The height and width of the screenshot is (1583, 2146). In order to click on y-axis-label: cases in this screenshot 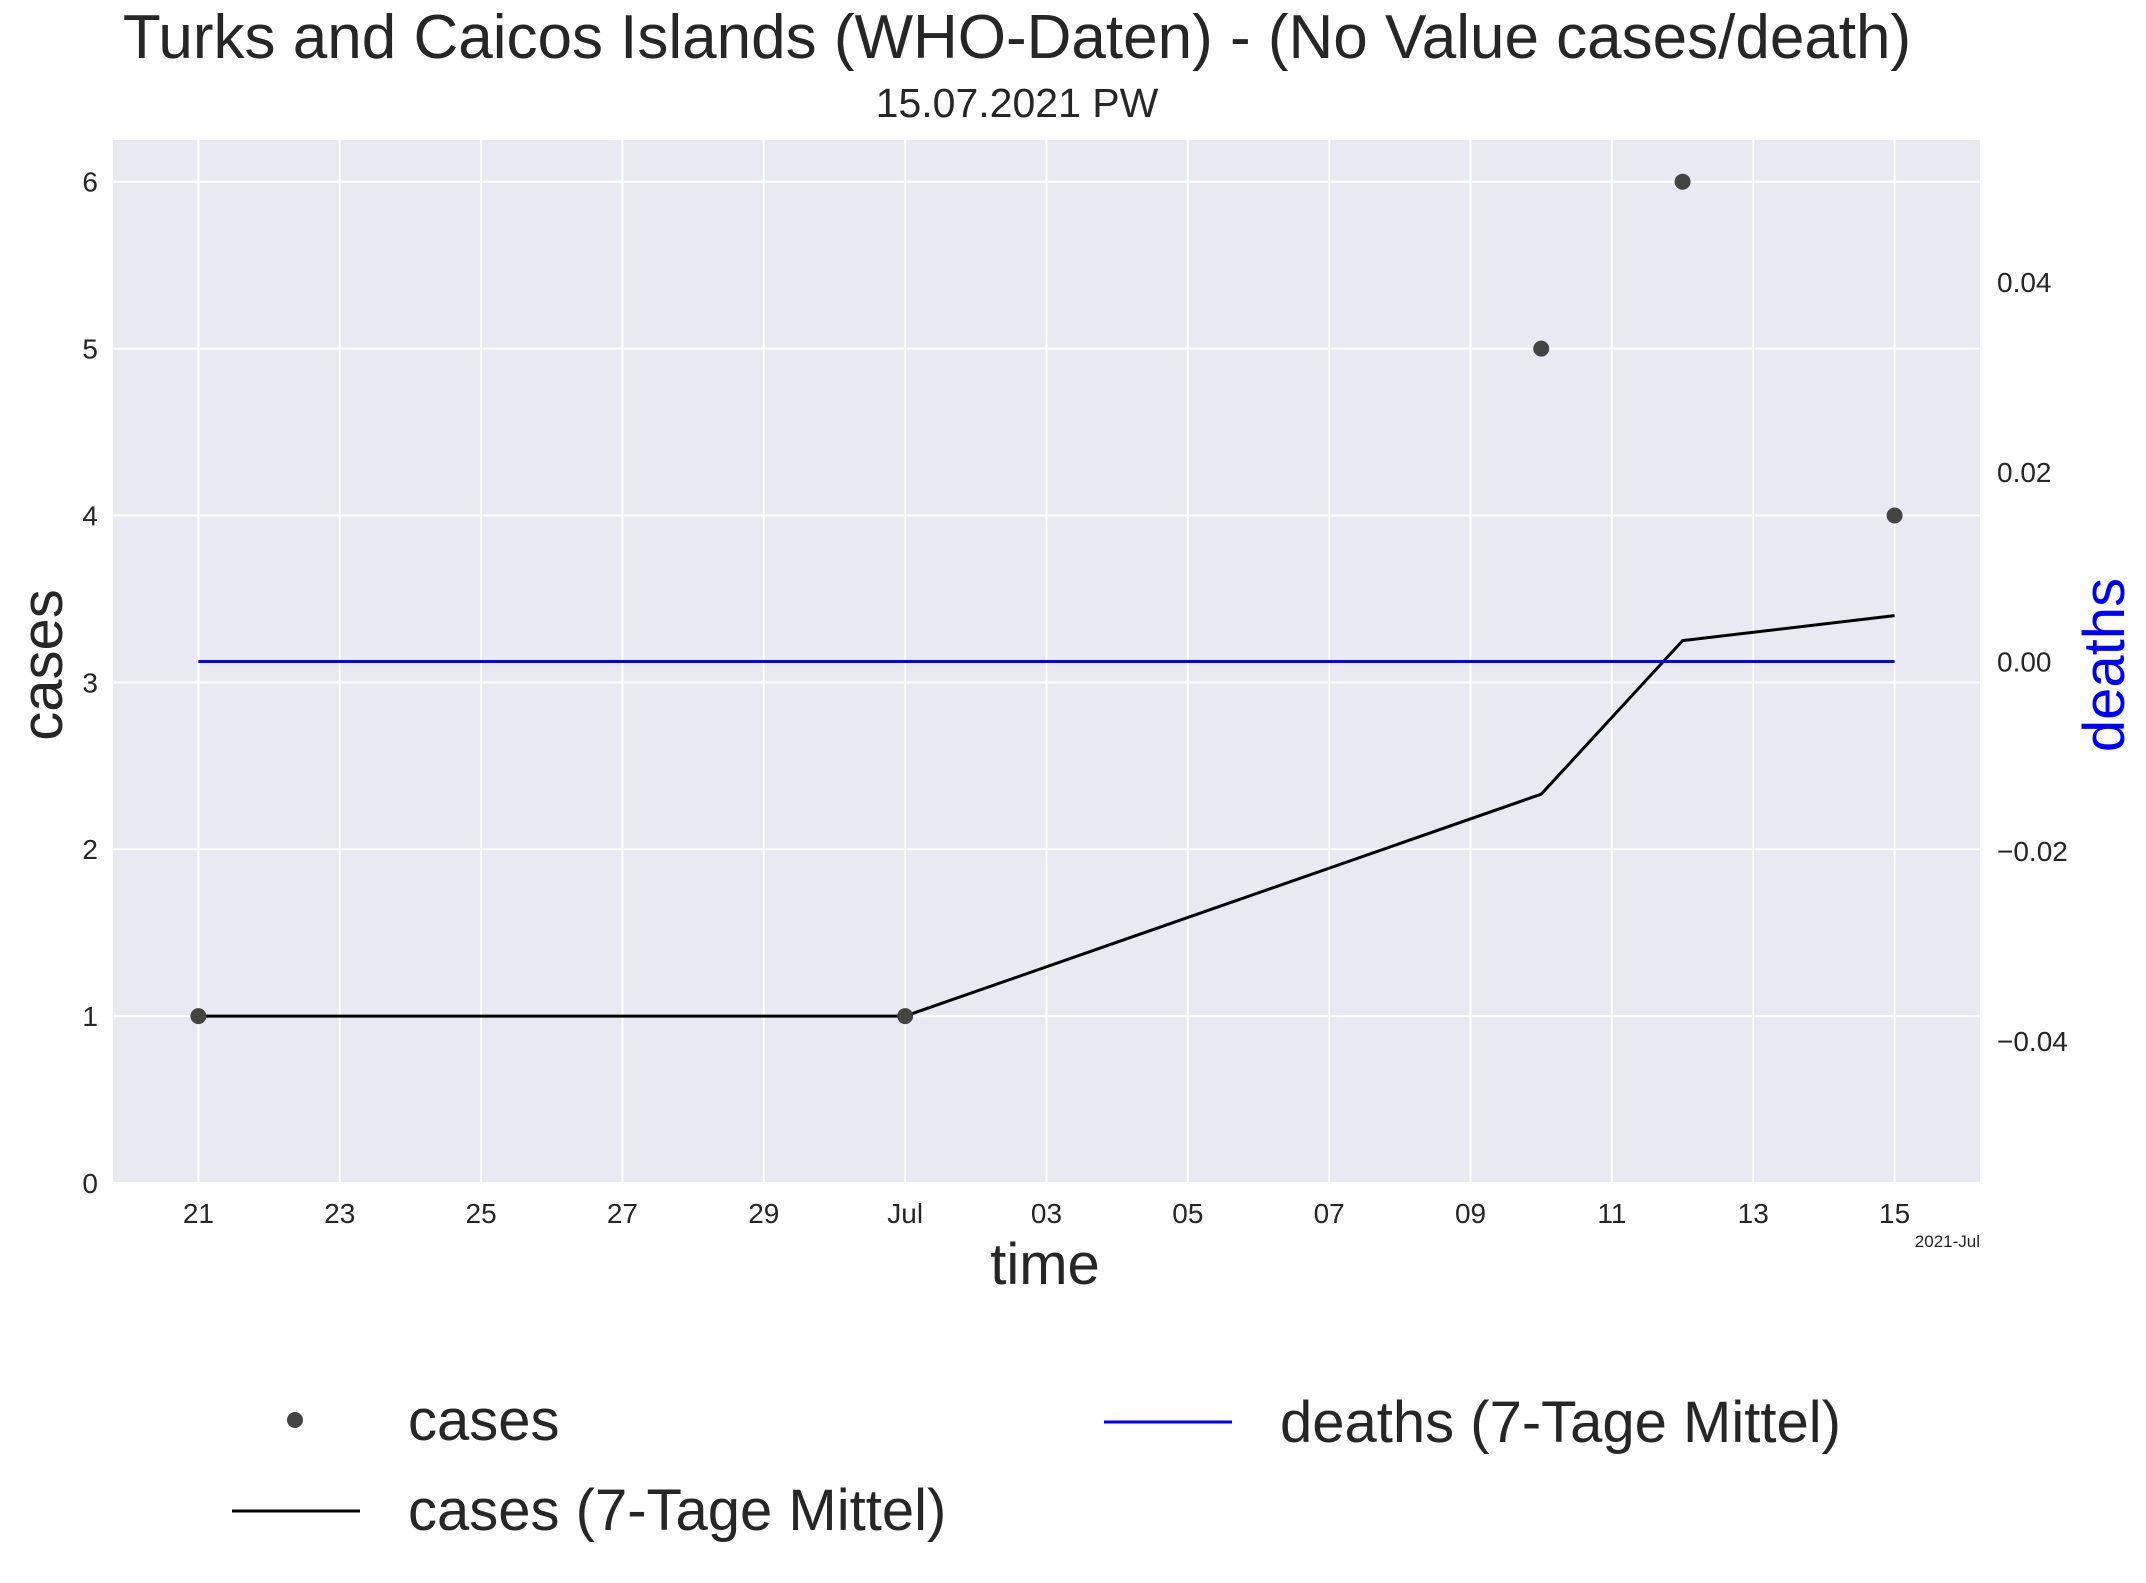, I will do `click(42, 665)`.